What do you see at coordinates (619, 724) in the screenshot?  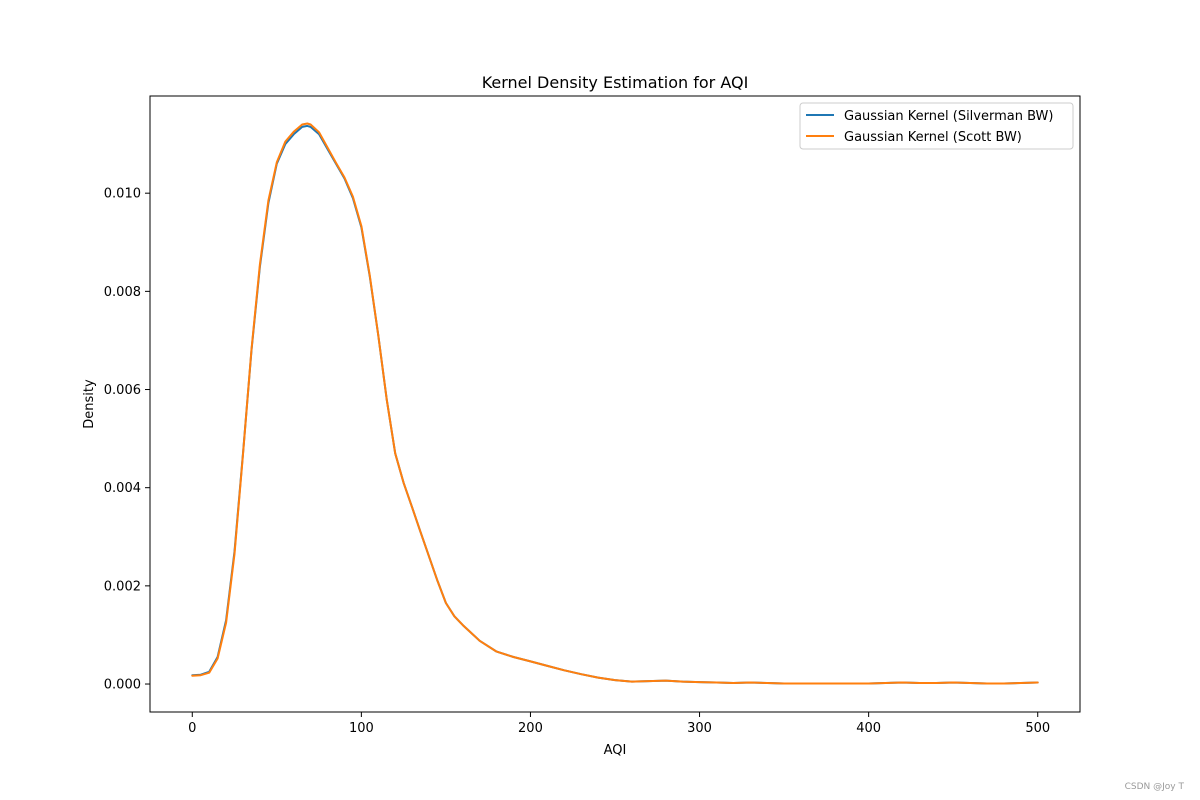 I see `x-axis: 0 100 200 300 400 500` at bounding box center [619, 724].